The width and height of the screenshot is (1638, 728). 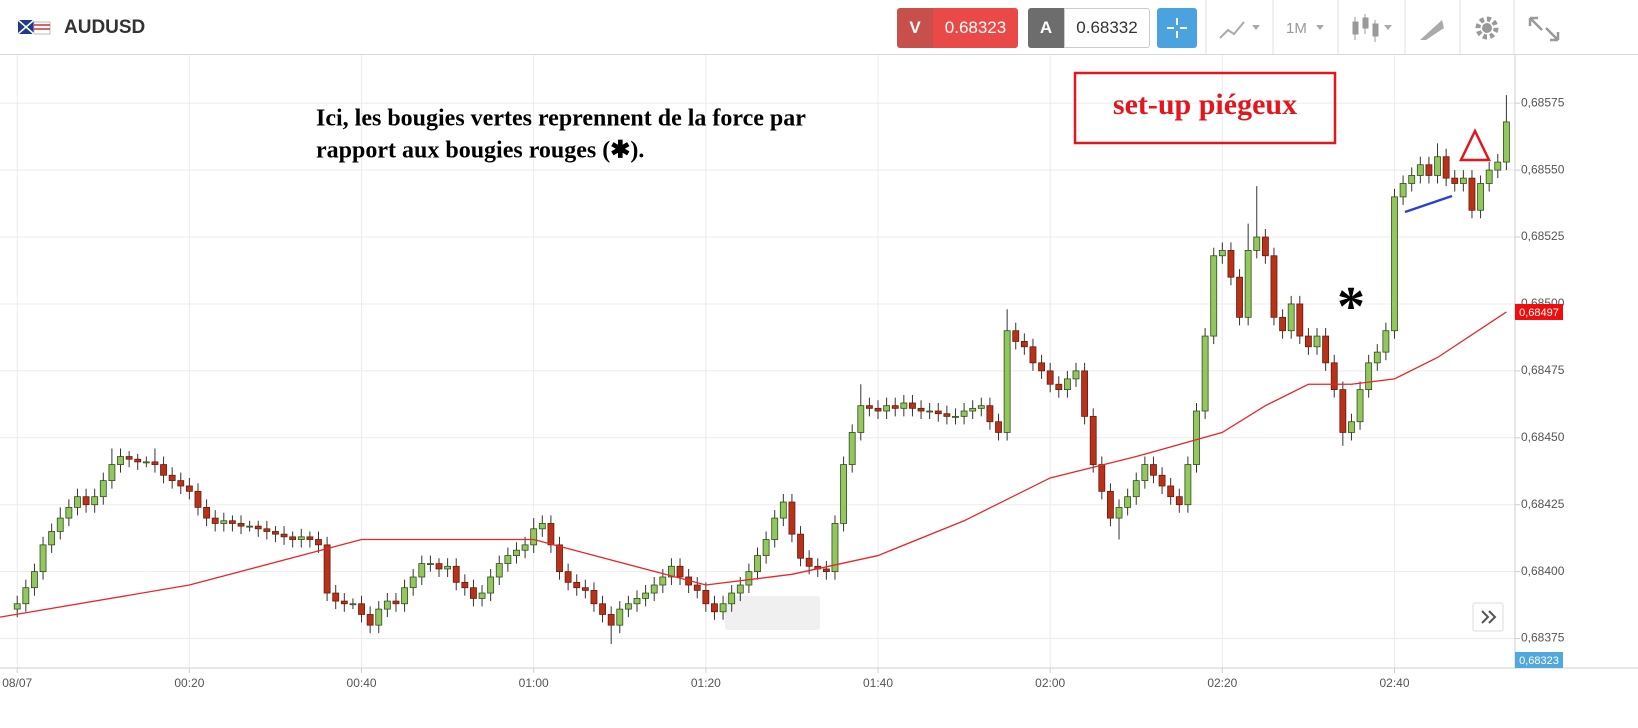 I want to click on buy-price: 0.68332, so click(x=1107, y=28).